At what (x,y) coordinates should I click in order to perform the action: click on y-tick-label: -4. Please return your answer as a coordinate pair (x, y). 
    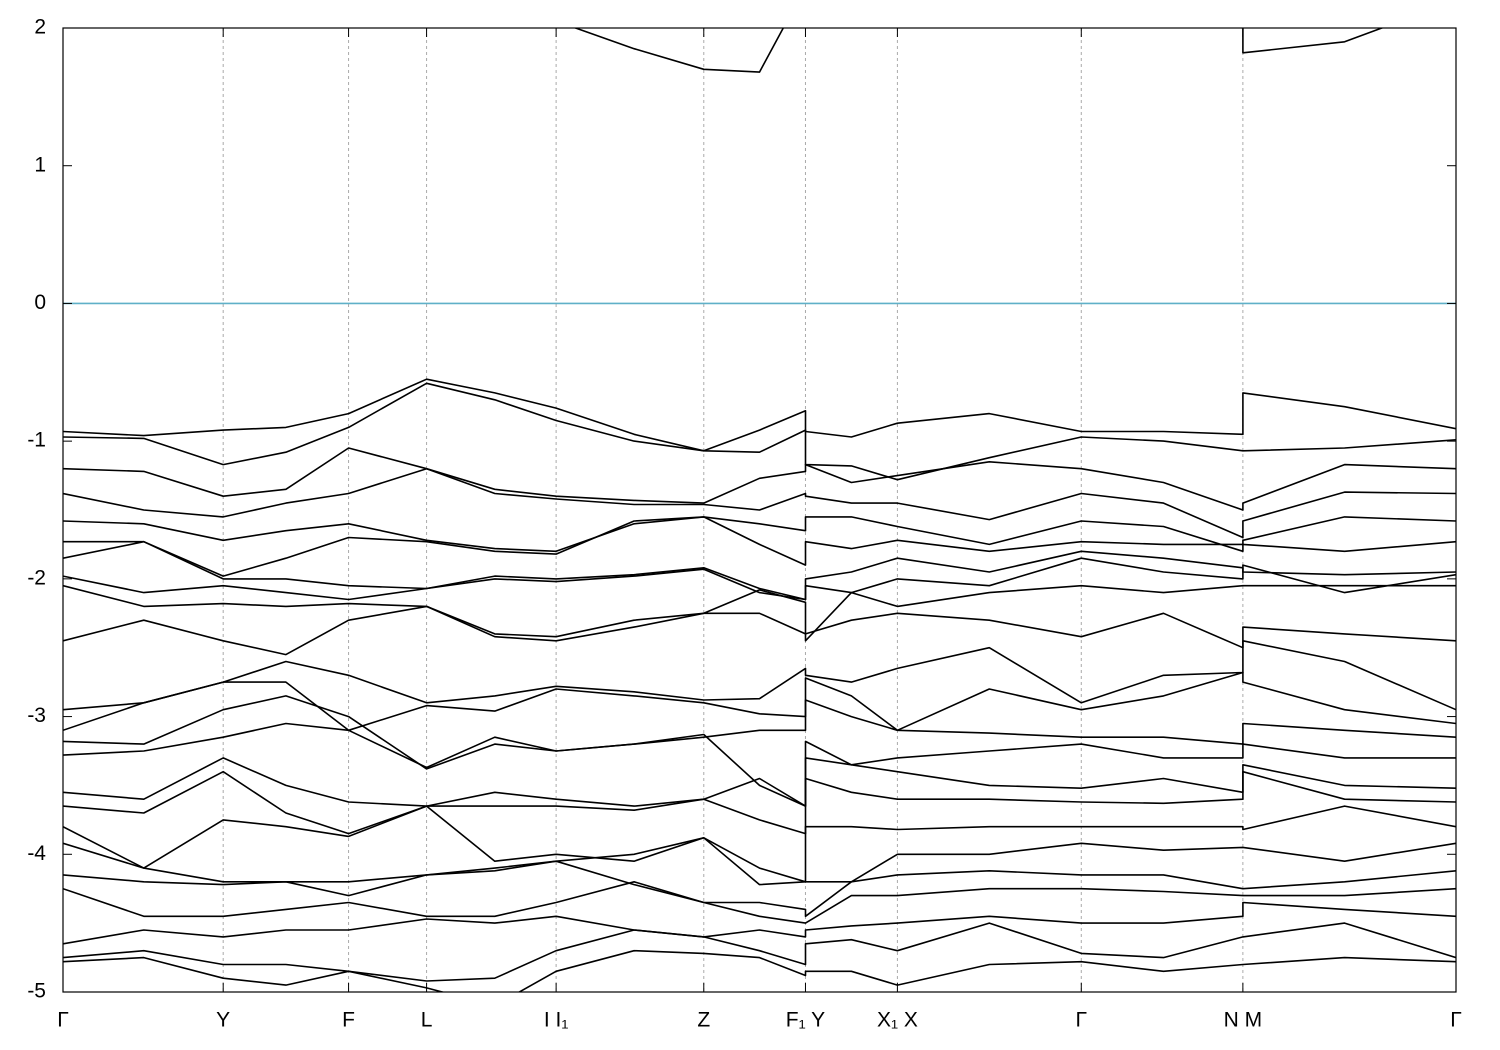
    Looking at the image, I should click on (36, 853).